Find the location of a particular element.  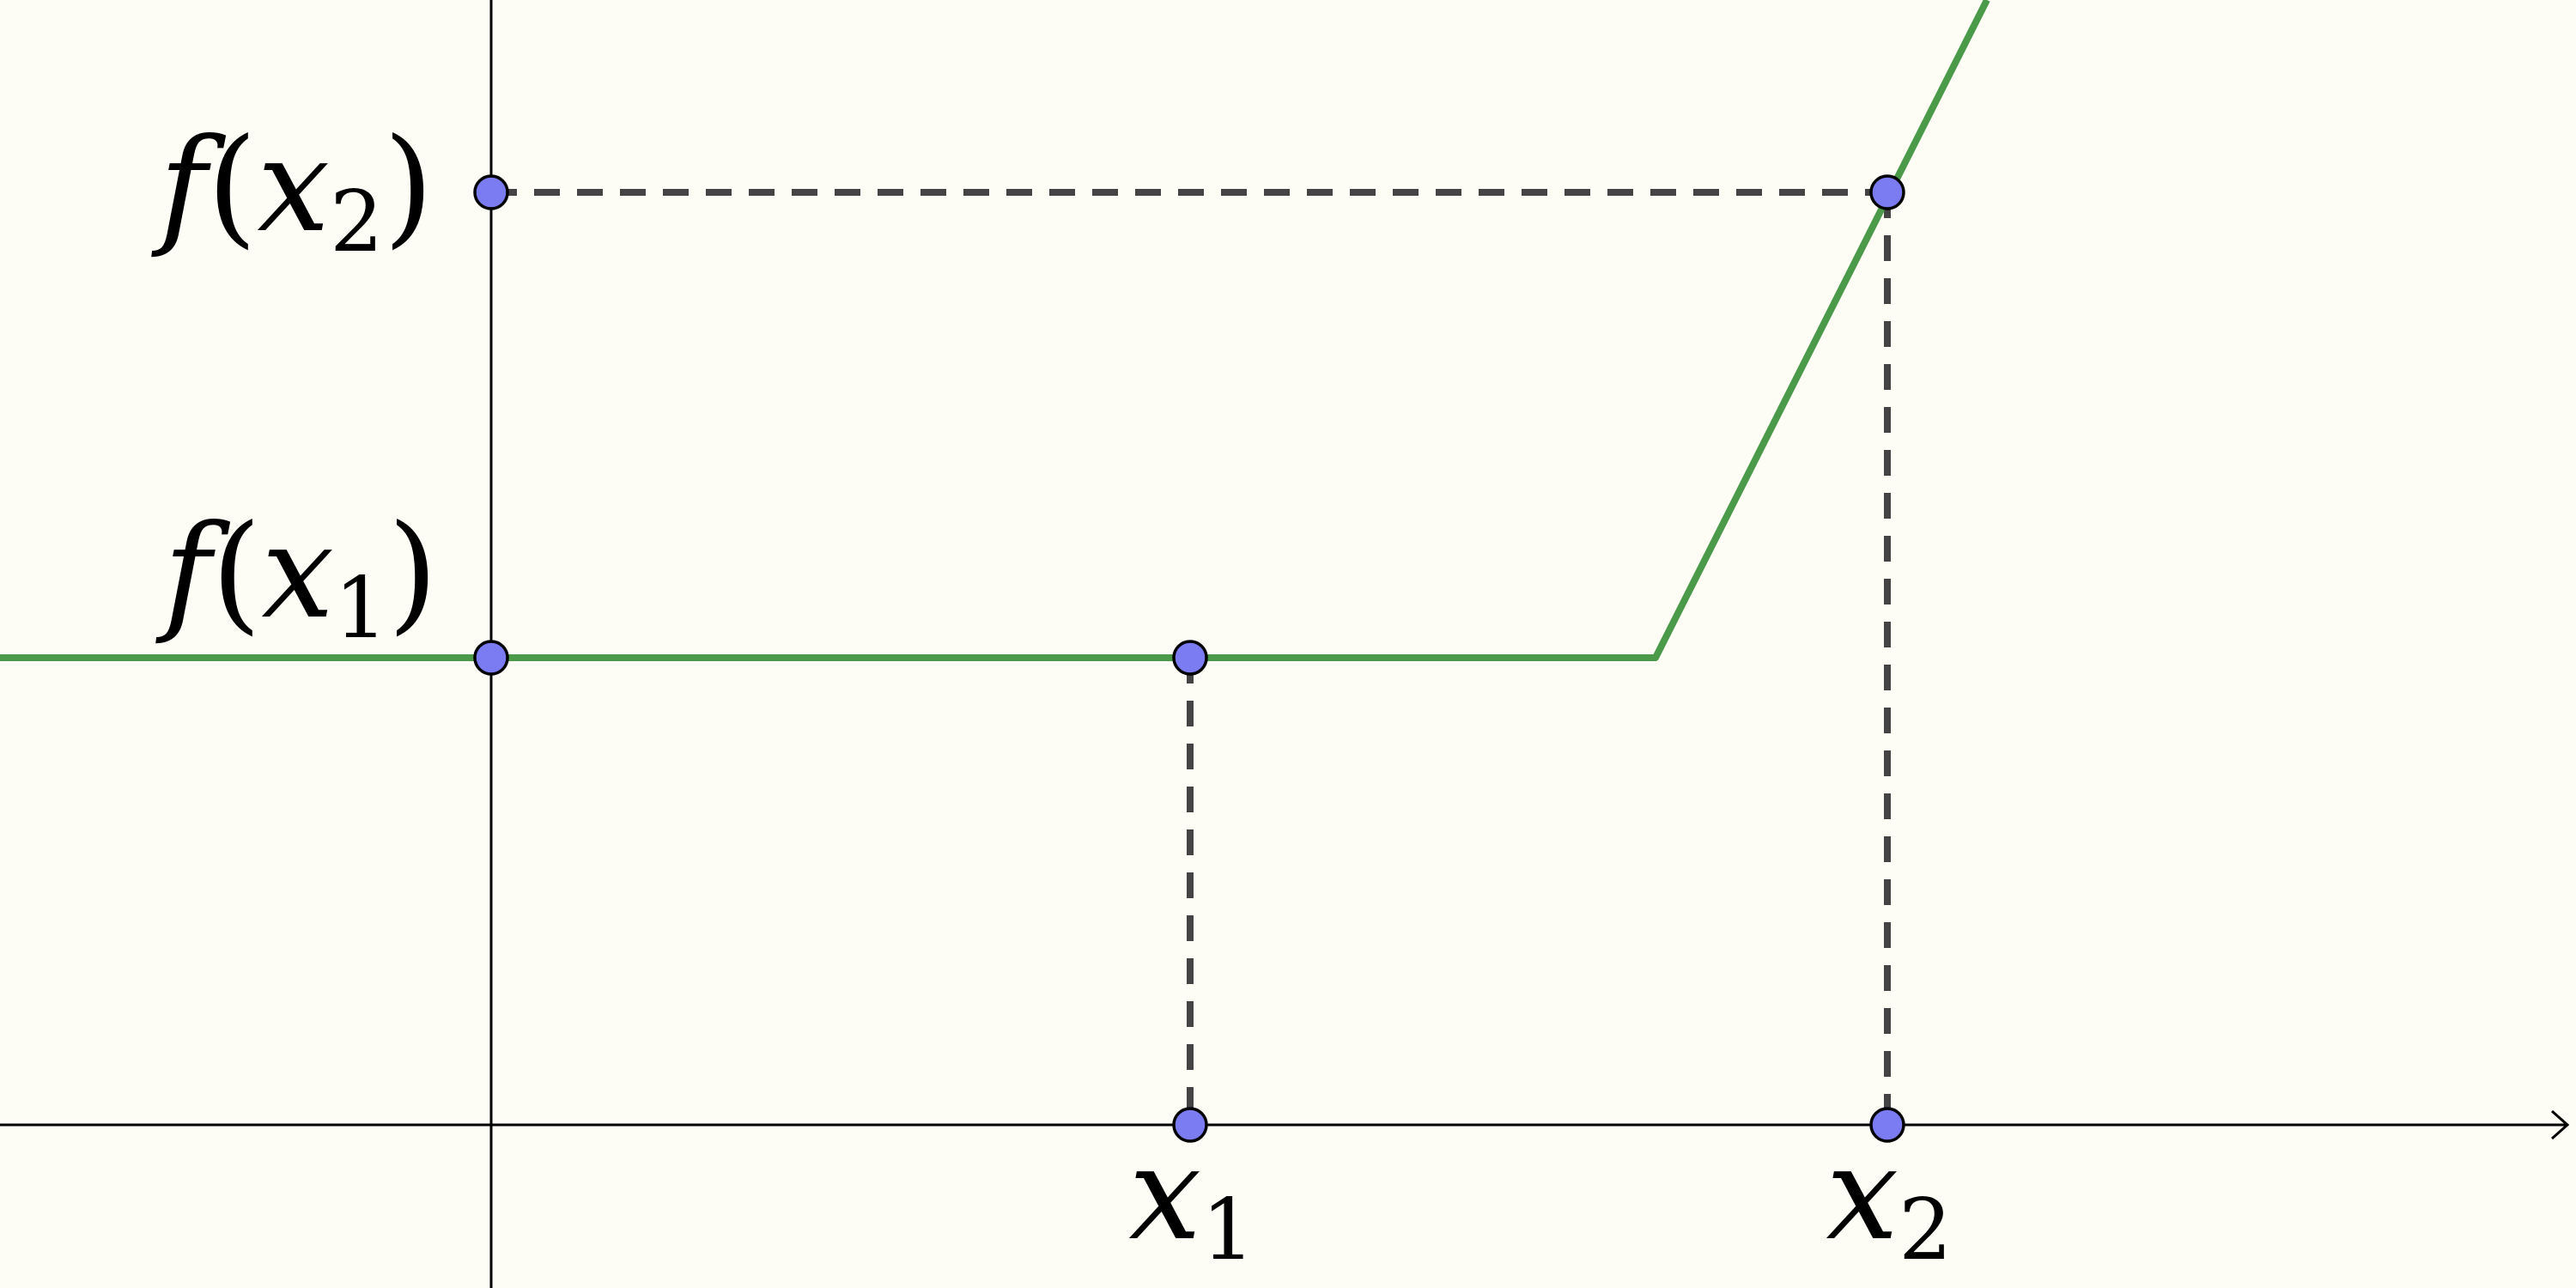

label-f-x2: f(x2) is located at coordinates (292, 191).